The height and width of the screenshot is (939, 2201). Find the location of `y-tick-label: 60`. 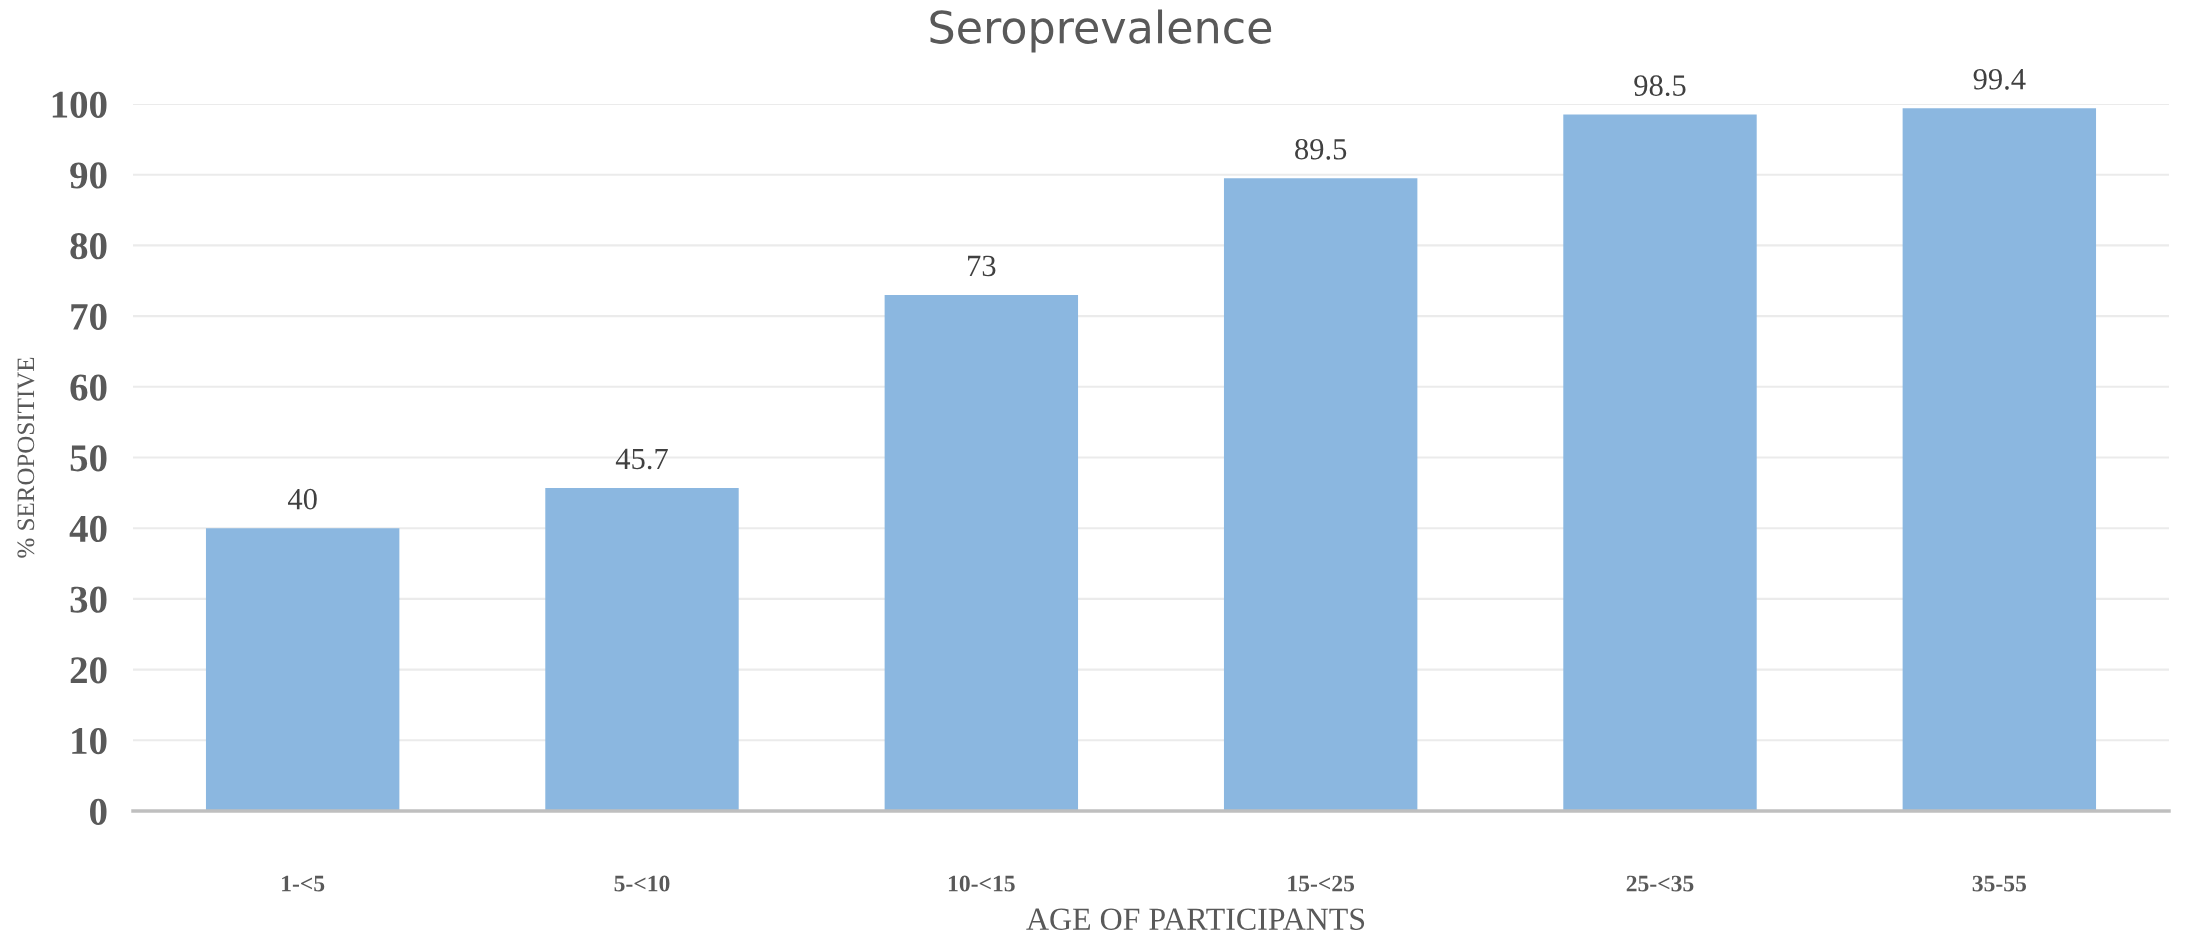

y-tick-label: 60 is located at coordinates (88, 387).